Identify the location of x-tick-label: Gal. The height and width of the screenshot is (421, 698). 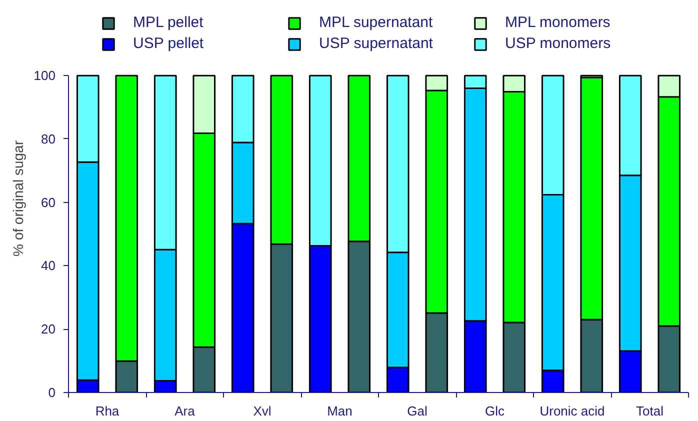
(417, 411).